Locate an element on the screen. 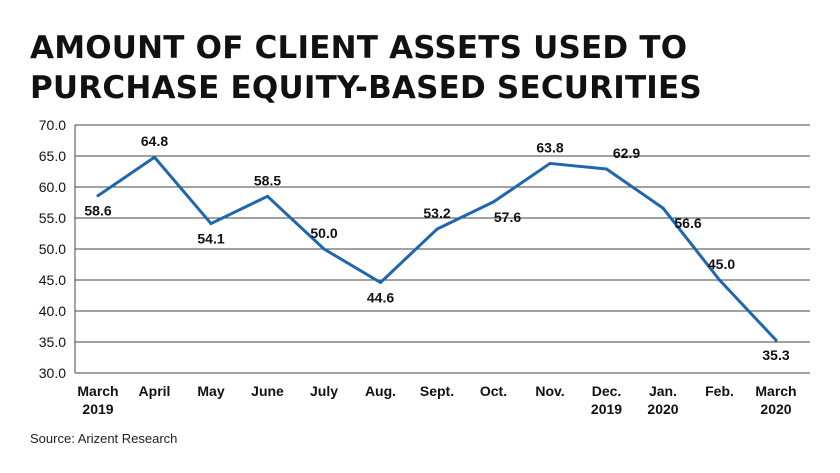 Image resolution: width=840 pixels, height=473 pixels. y-tick-label: 65.0 is located at coordinates (52, 156).